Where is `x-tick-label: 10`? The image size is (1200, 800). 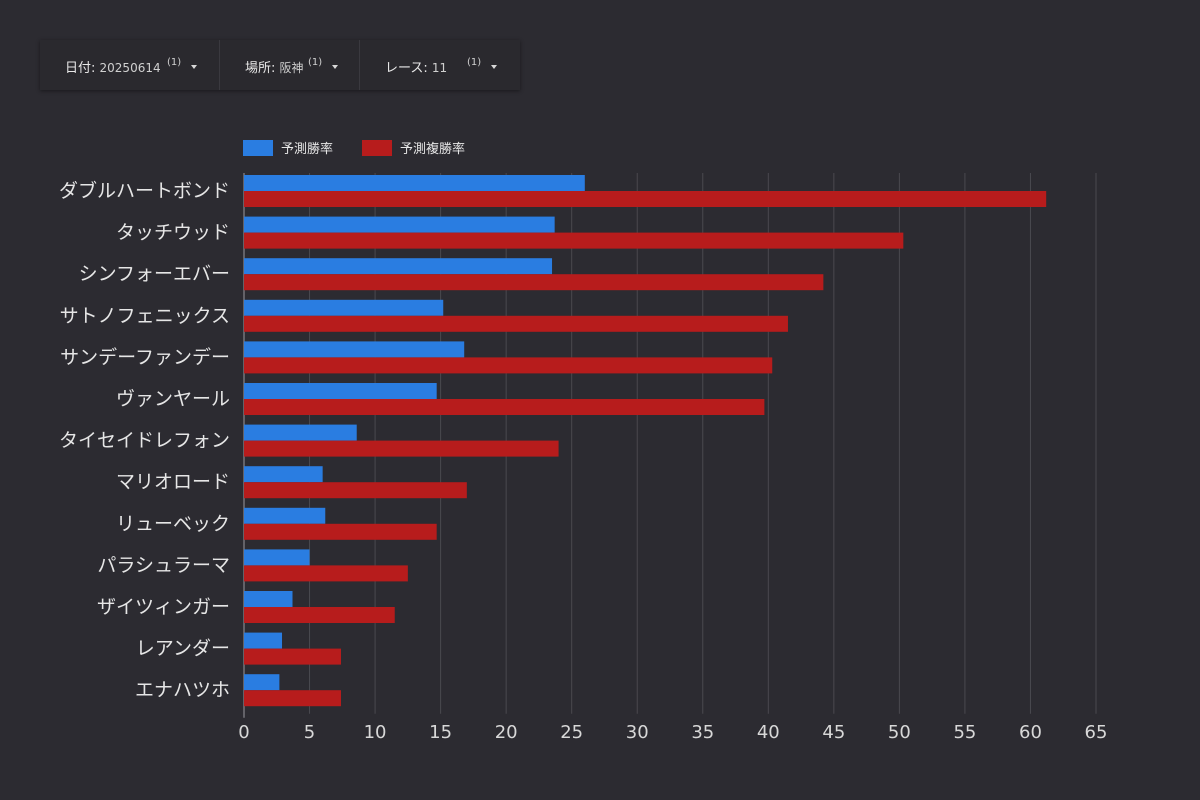
x-tick-label: 10 is located at coordinates (375, 732).